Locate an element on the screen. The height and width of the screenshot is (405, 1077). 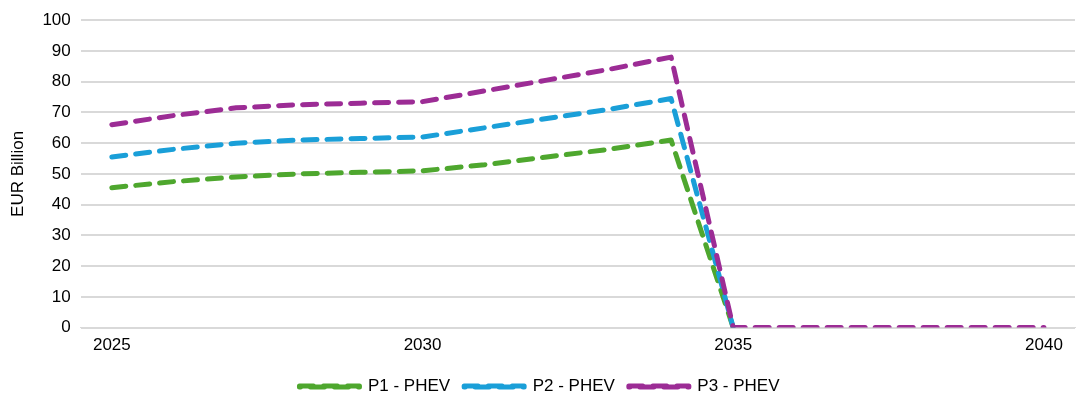
y-tick-label: 80 is located at coordinates (61, 81).